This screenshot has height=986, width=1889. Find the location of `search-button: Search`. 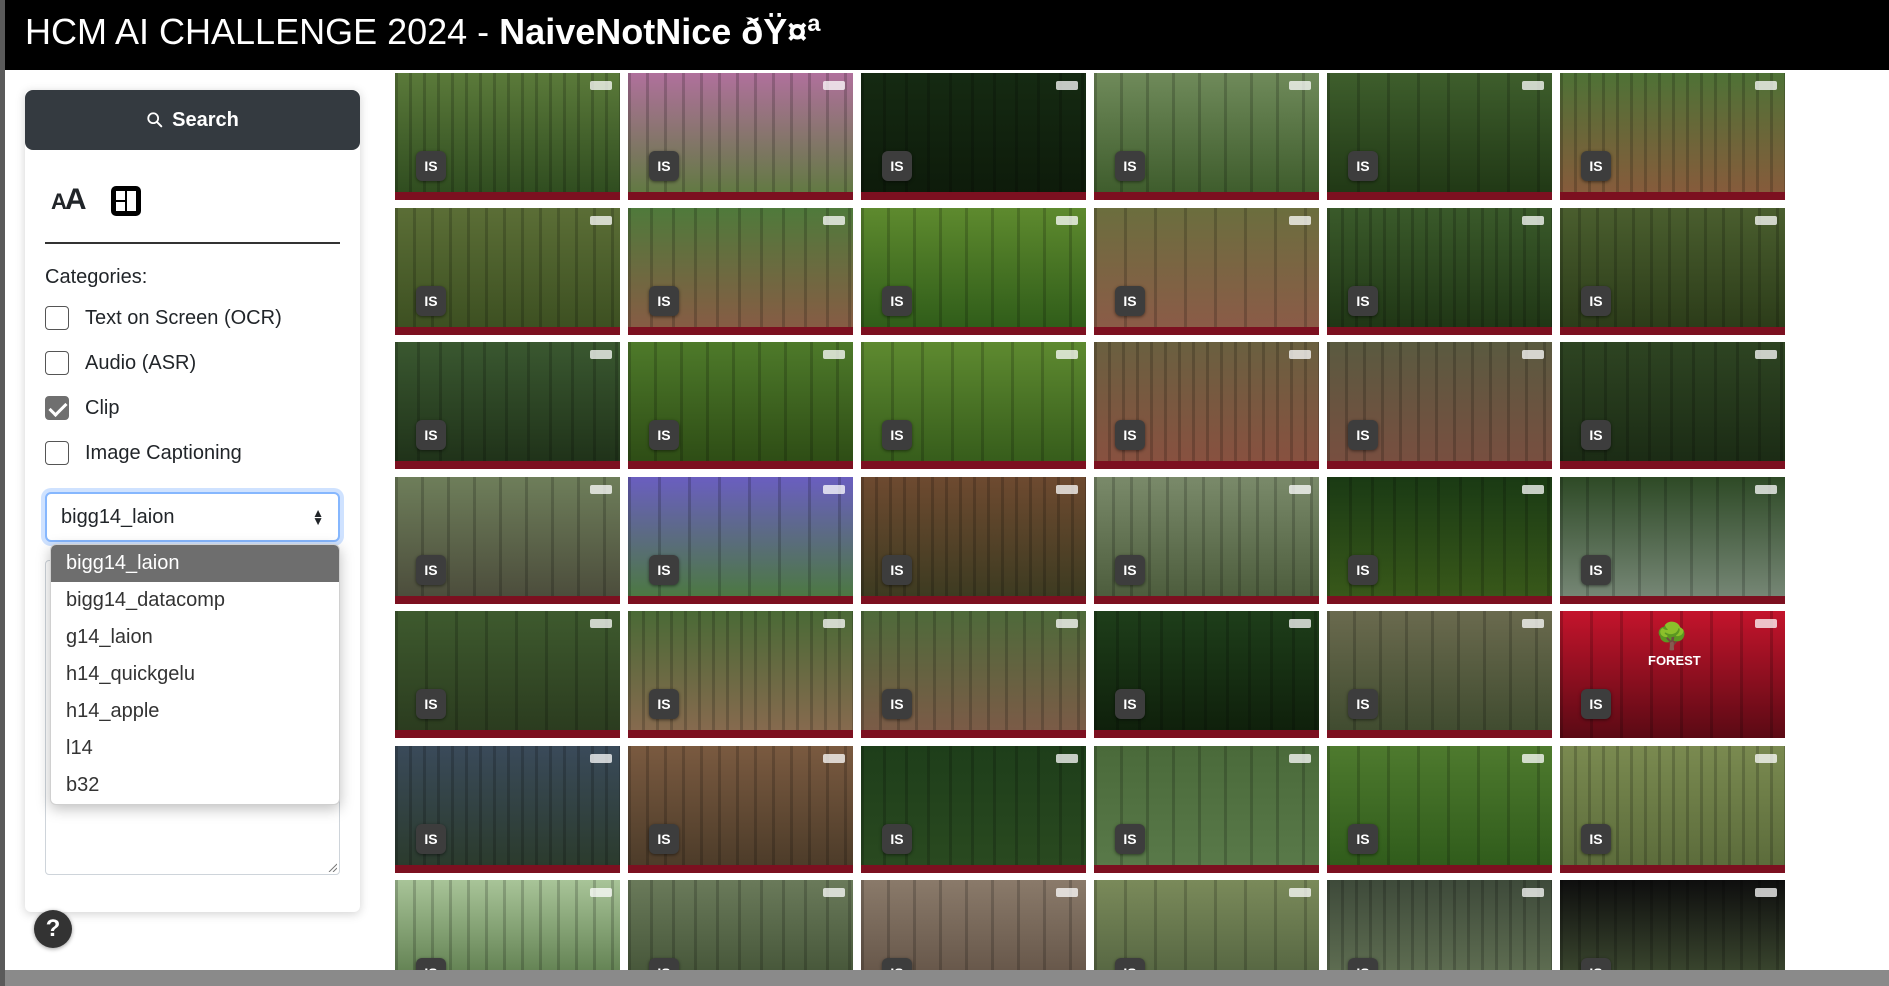

search-button: Search is located at coordinates (192, 120).